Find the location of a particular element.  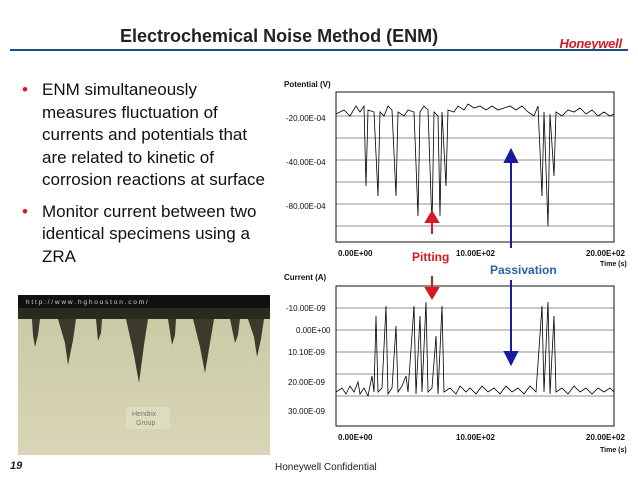

current-xlabel: Time (s) is located at coordinates (613, 450).